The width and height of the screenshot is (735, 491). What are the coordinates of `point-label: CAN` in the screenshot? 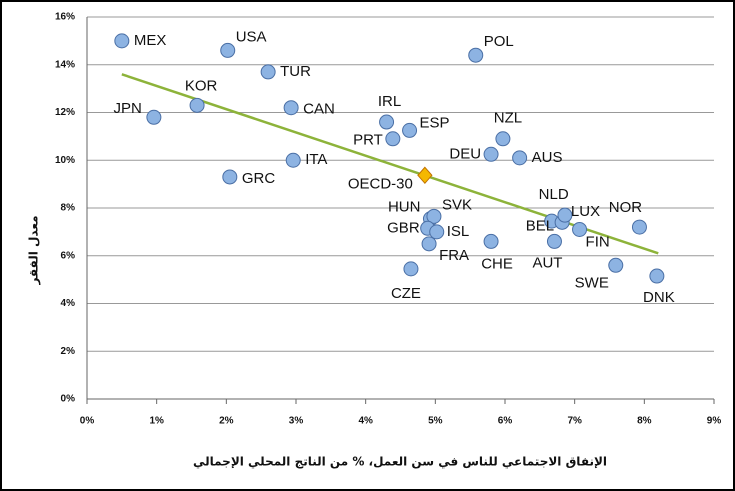 It's located at (319, 109).